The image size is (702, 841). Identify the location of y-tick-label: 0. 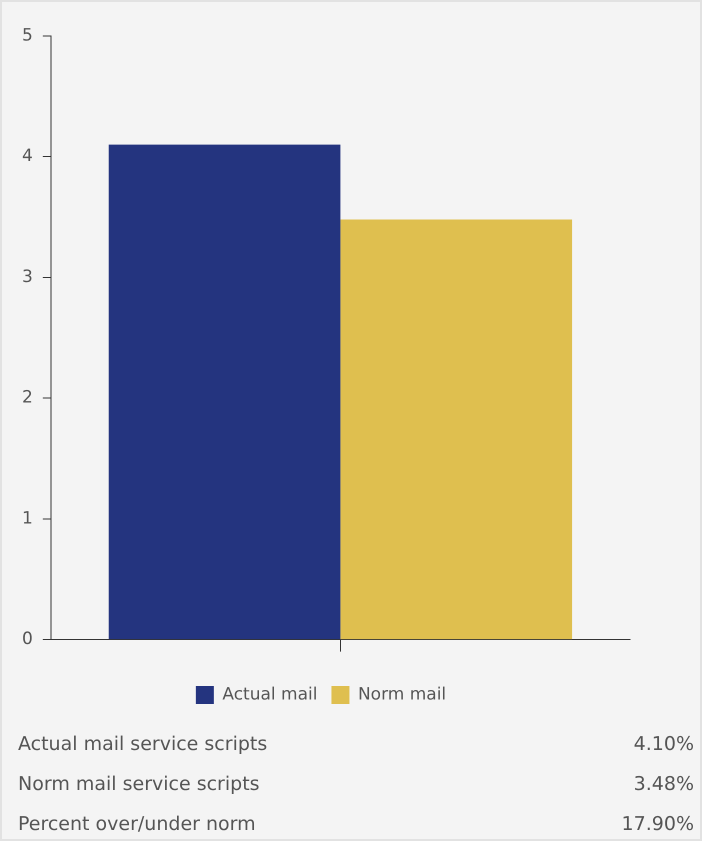
(27, 639).